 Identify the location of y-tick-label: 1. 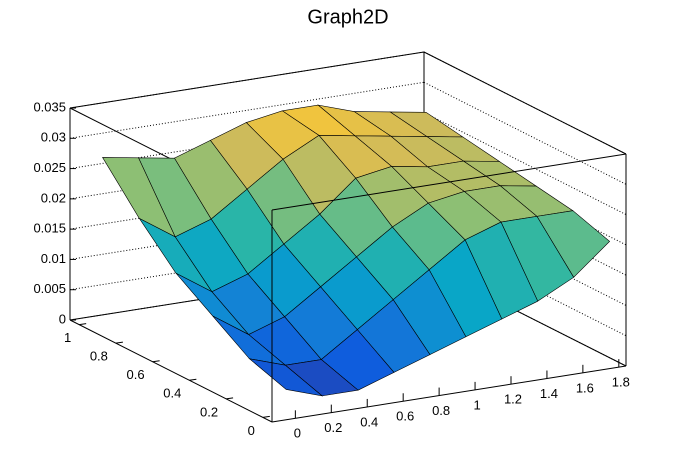
(67, 337).